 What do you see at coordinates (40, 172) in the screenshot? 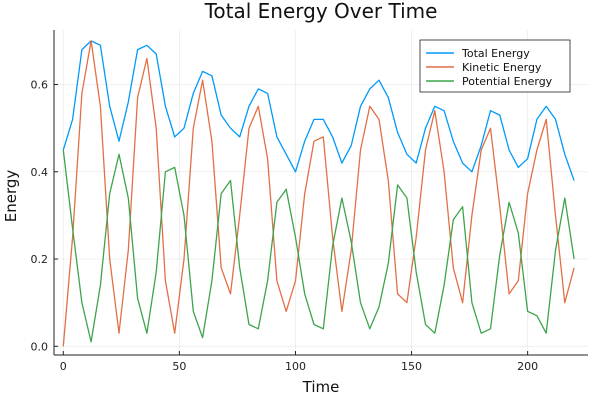
I see `y-tick-label: 0.4` at bounding box center [40, 172].